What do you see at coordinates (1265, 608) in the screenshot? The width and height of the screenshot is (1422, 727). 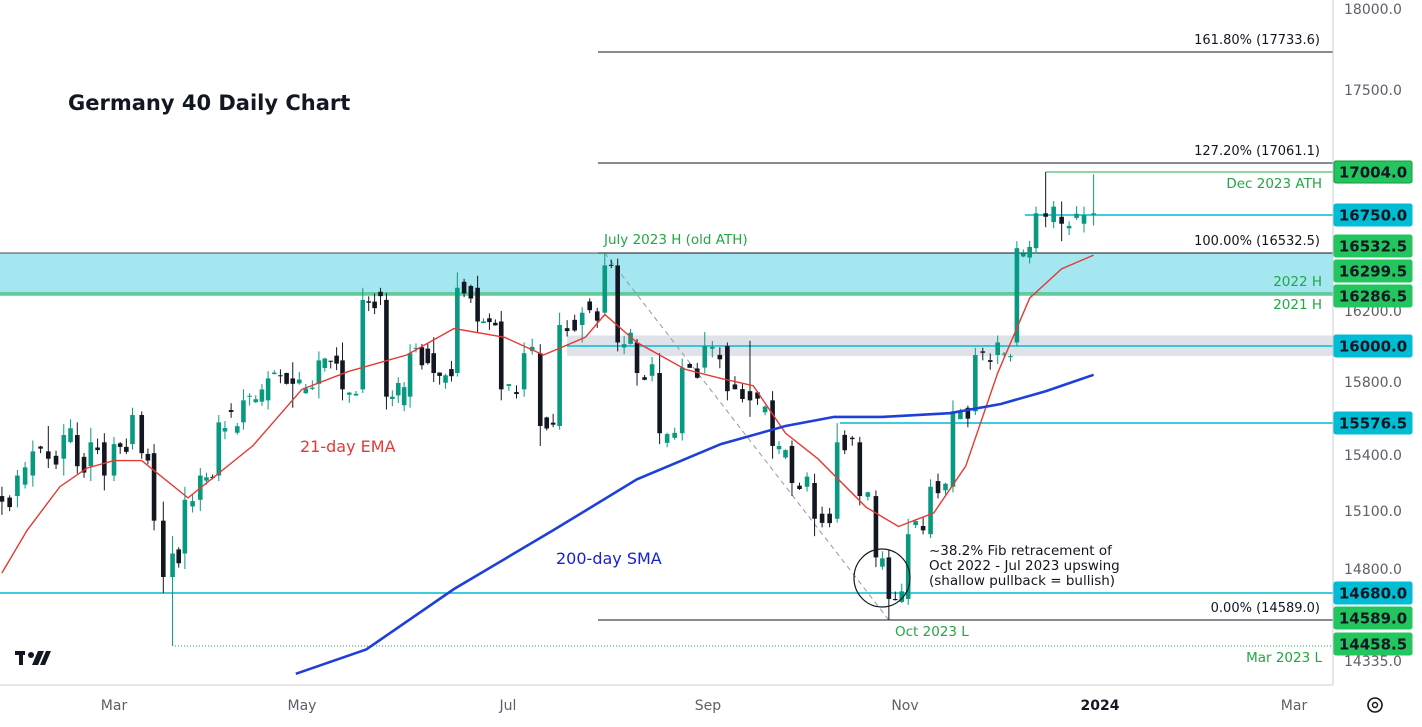 I see `fib-label: 0.00% (14589.0)` at bounding box center [1265, 608].